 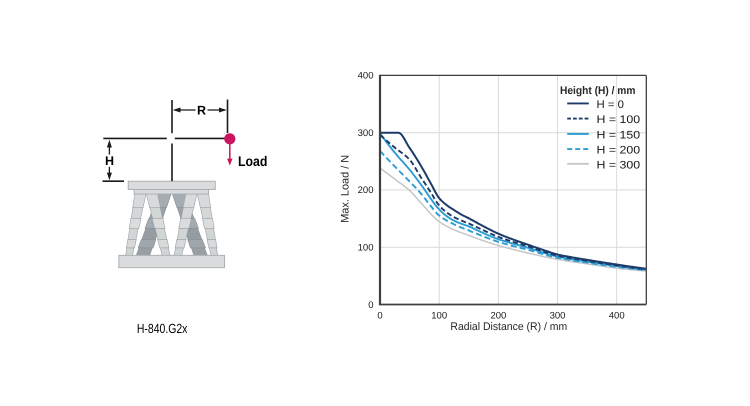 I want to click on svg-text: H, so click(x=109, y=161).